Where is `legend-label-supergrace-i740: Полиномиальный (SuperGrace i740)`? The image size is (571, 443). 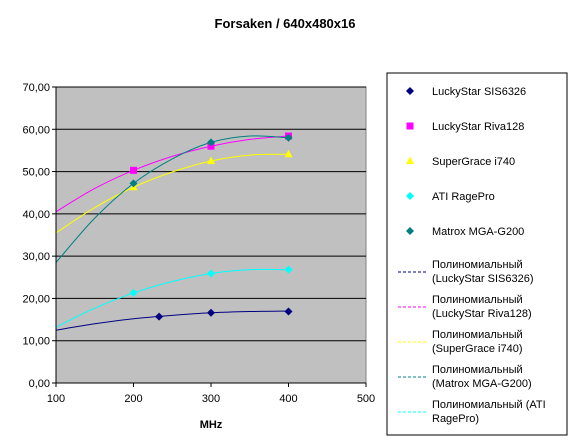 legend-label-supergrace-i740: Полиномиальный (SuperGrace i740) is located at coordinates (477, 342).